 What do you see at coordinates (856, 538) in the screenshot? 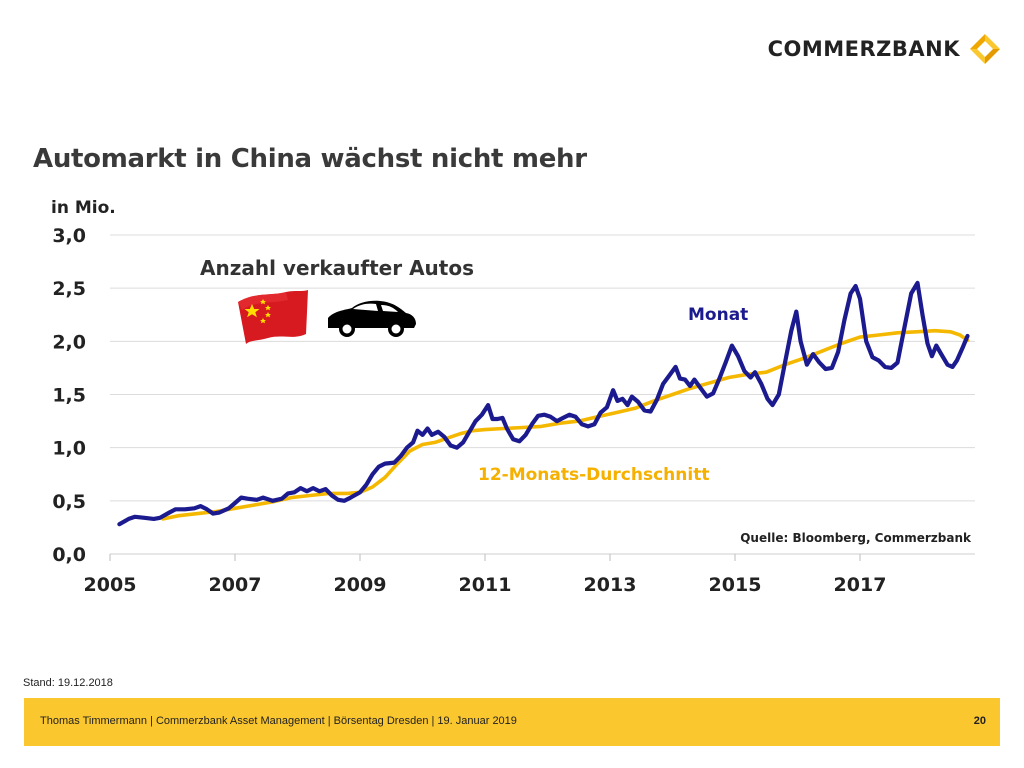
I see `source-note: Quelle: Bloomberg, Commerzbank` at bounding box center [856, 538].